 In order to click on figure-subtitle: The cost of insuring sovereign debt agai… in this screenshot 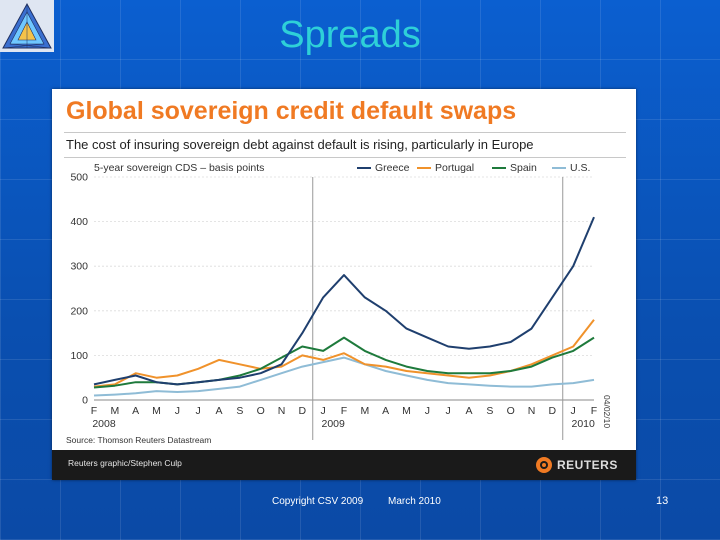, I will do `click(300, 144)`.